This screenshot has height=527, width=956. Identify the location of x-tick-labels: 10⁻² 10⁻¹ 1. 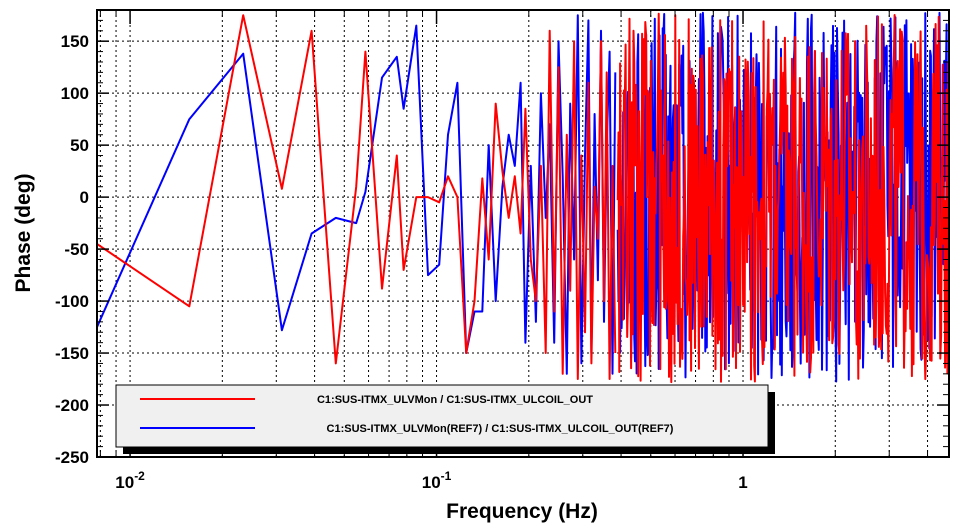
(431, 480).